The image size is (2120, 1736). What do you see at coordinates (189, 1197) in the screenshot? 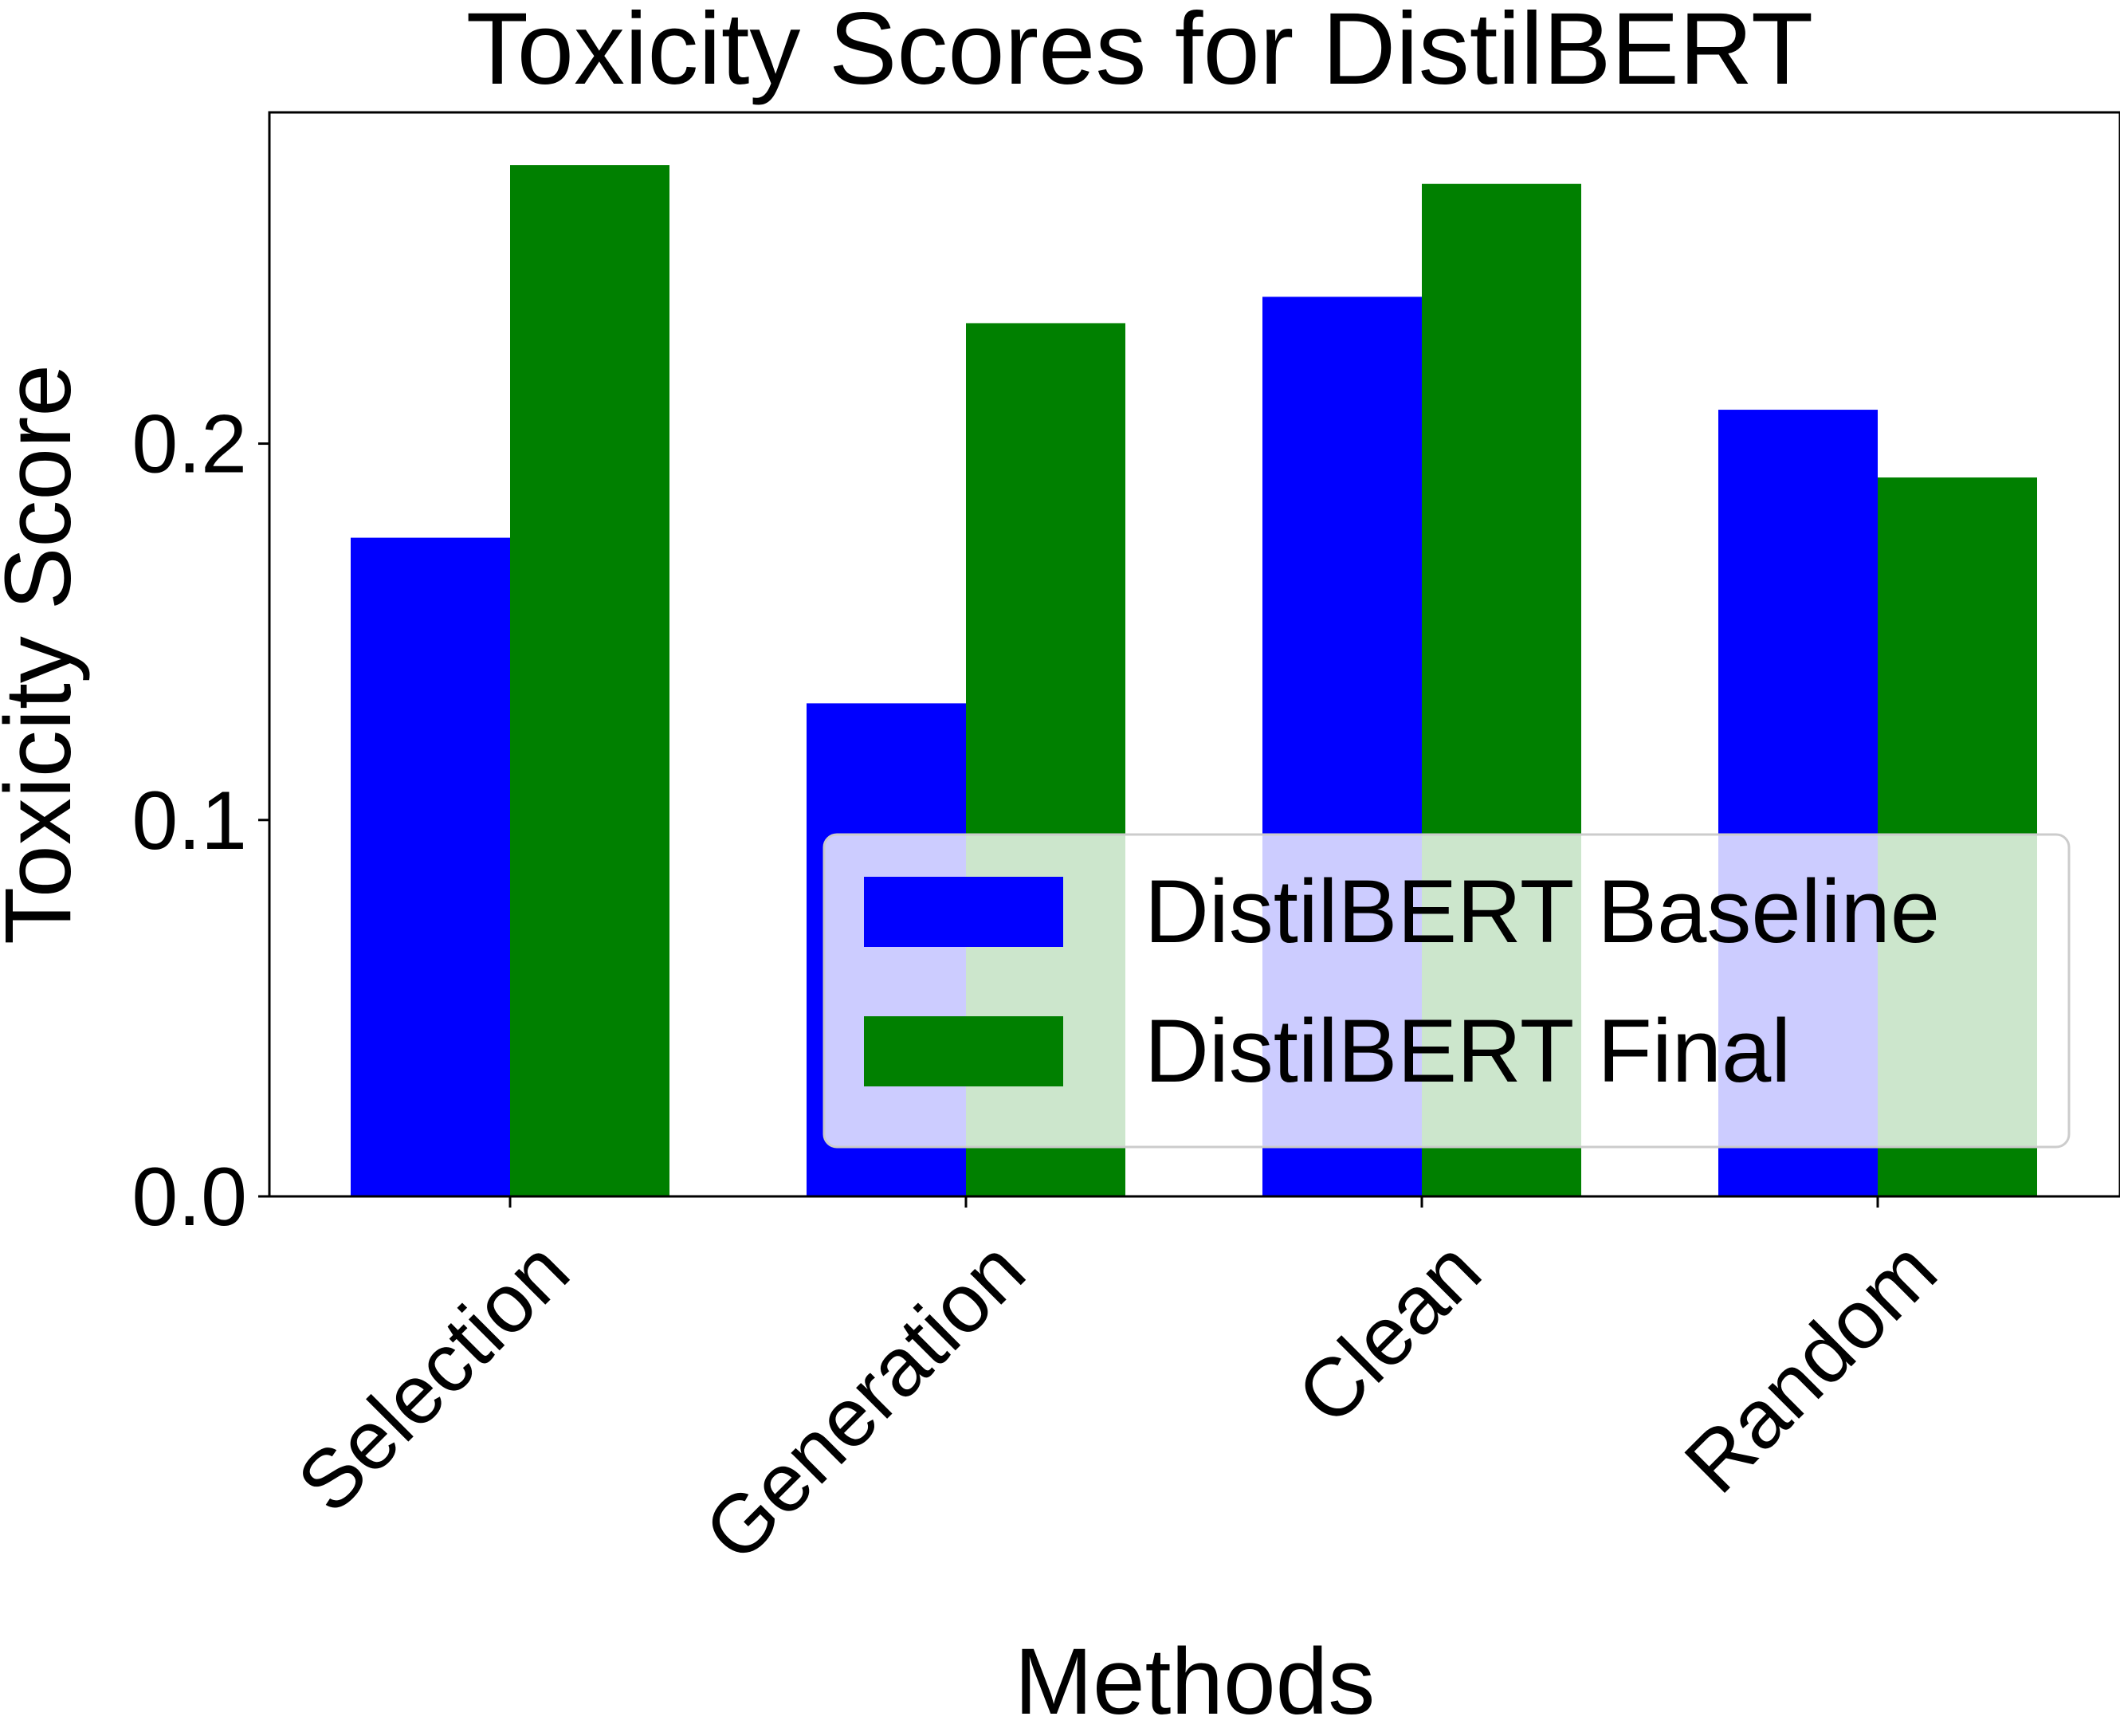
I see `y-tick-label: 0.0` at bounding box center [189, 1197].